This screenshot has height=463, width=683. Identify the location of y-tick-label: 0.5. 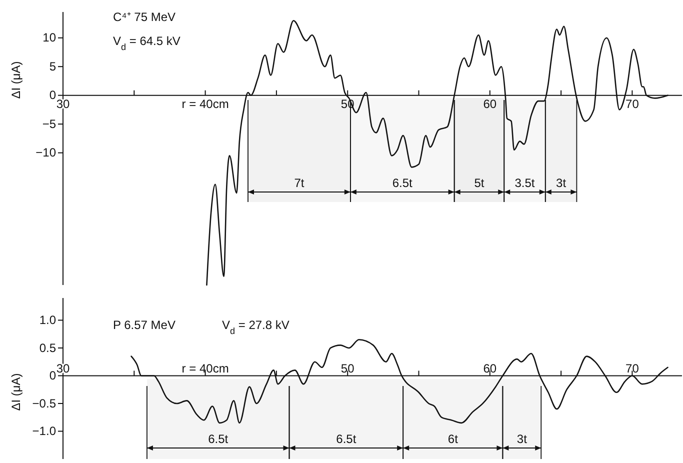
(47, 347).